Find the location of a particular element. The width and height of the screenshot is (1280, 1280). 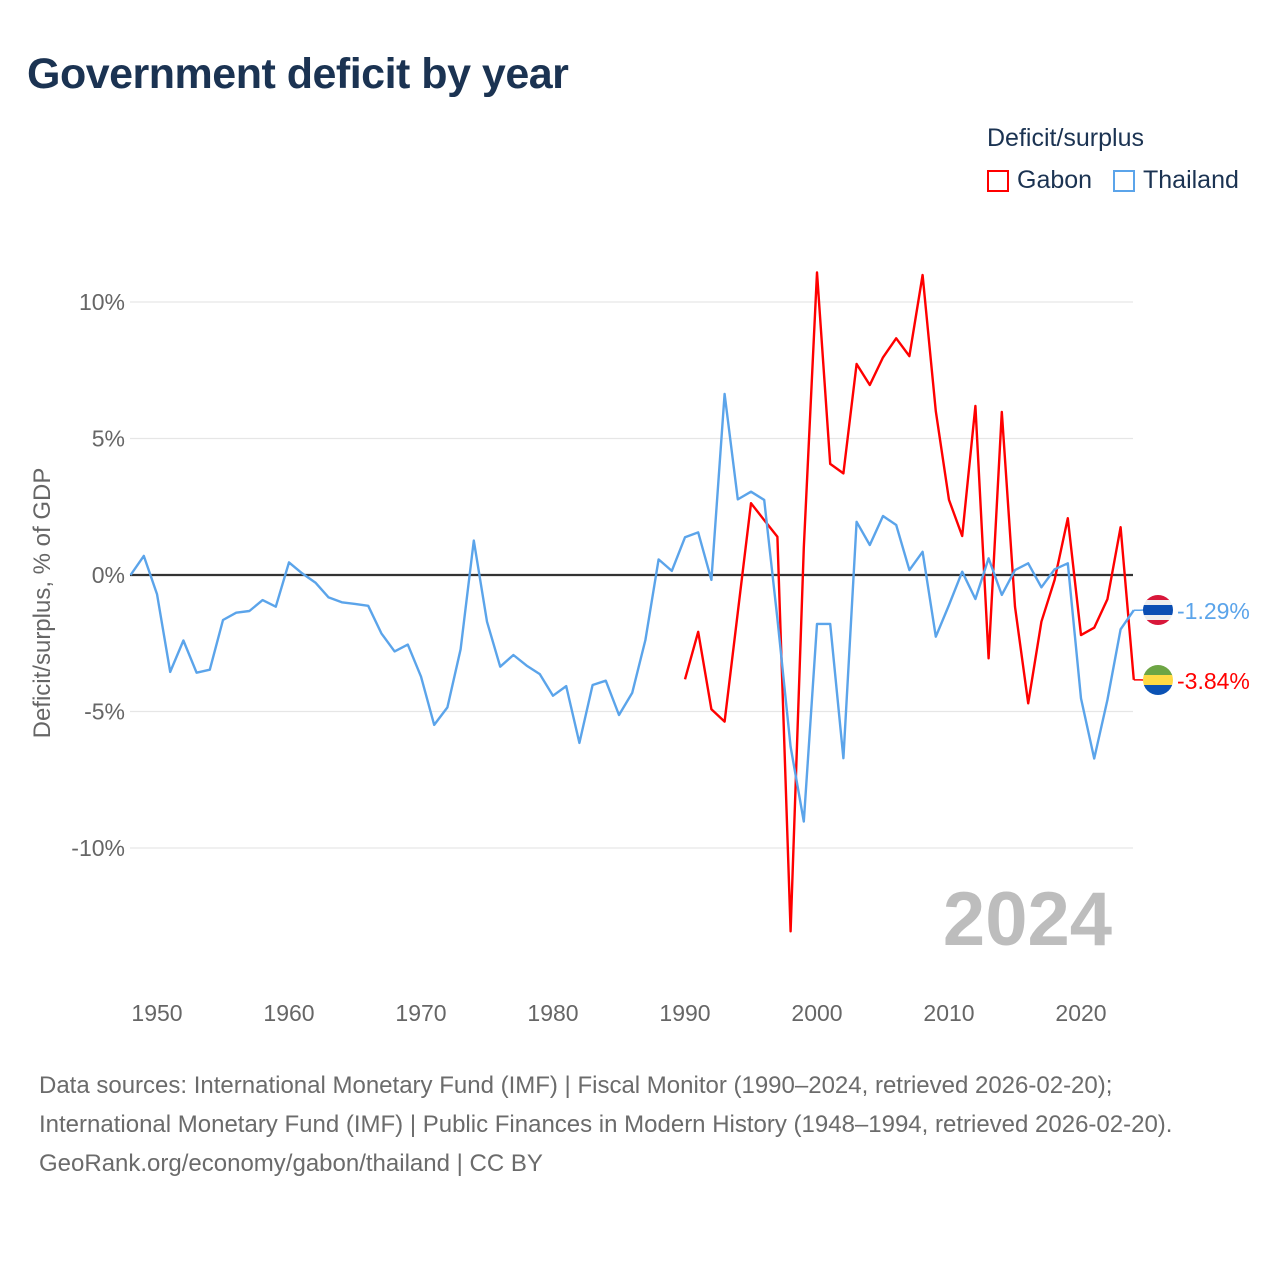

x-tick-label: 1980 is located at coordinates (552, 1013).